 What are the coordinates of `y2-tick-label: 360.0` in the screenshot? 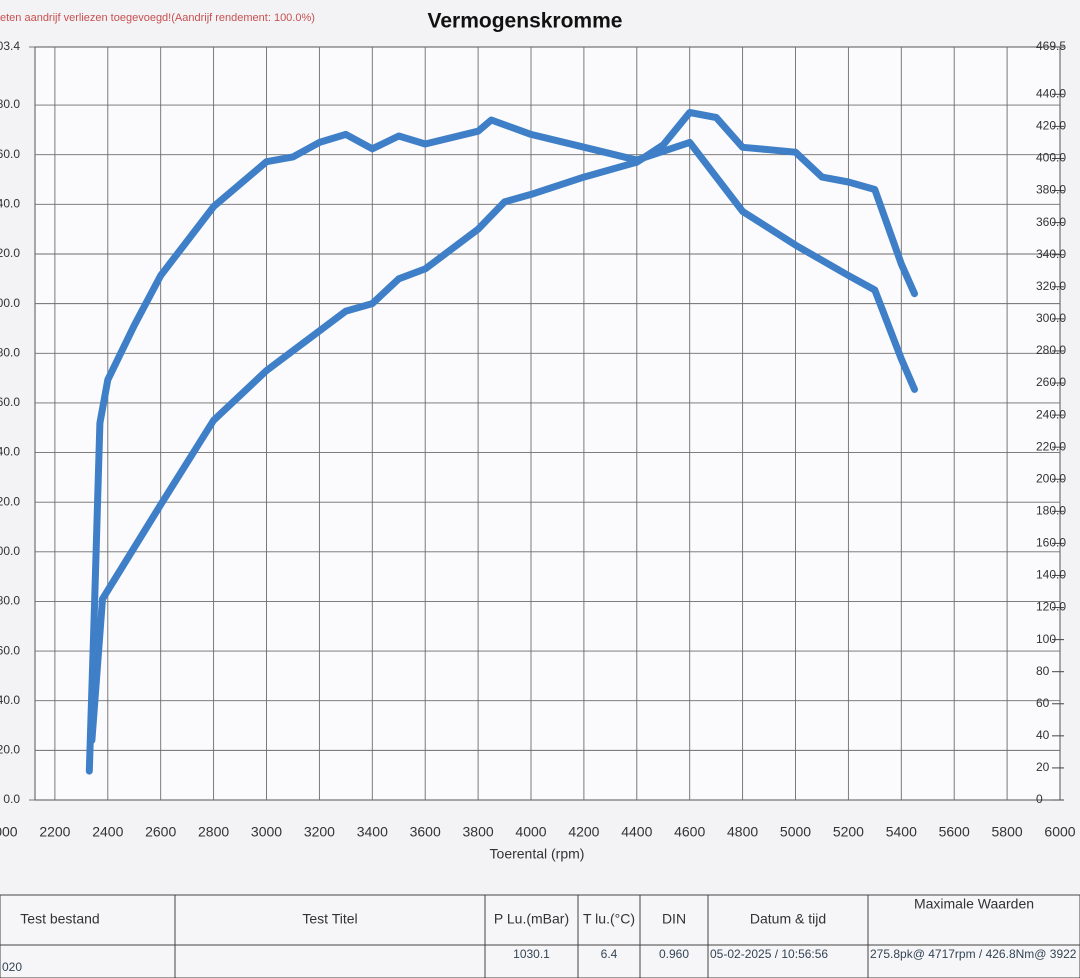 It's located at (1051, 222).